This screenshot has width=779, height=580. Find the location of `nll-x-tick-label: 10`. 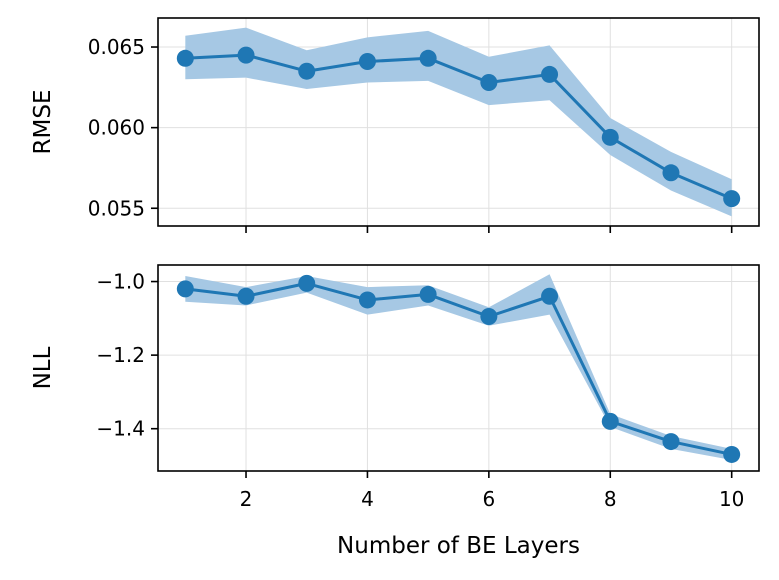

nll-x-tick-label: 10 is located at coordinates (731, 499).